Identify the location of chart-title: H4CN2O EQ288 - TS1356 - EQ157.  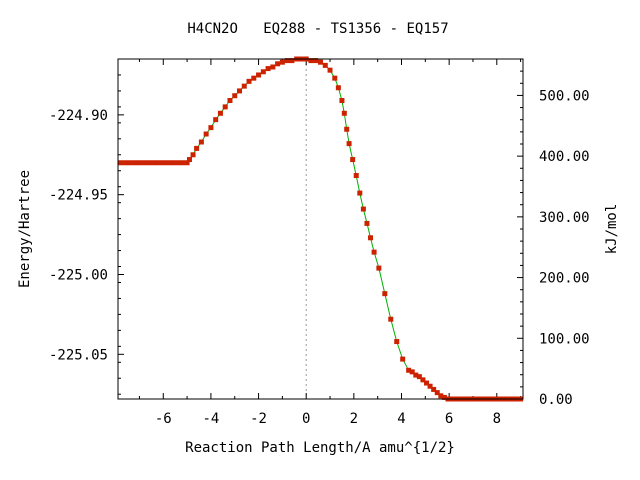
(317, 29).